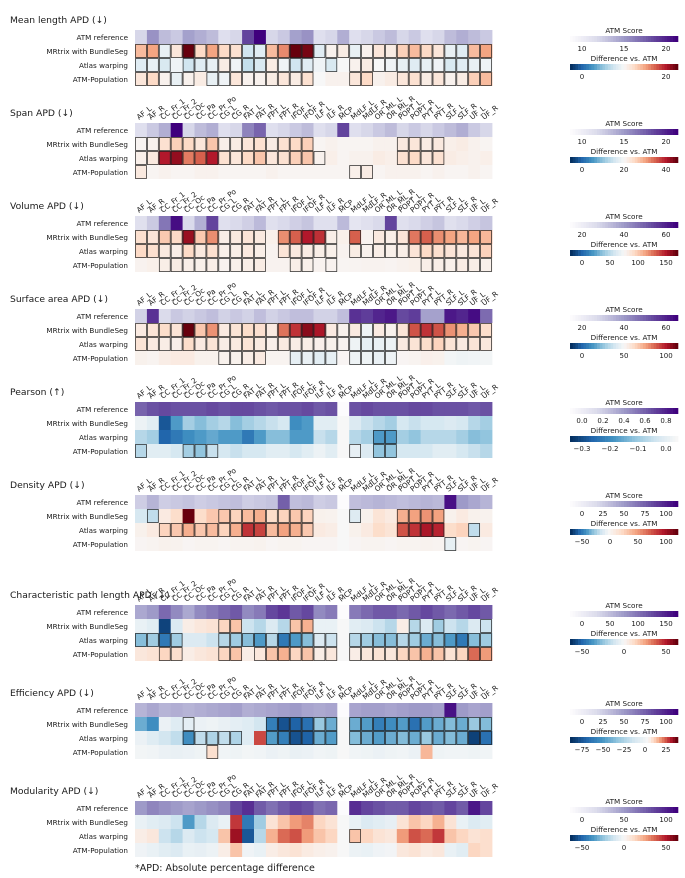 The width and height of the screenshot is (685, 878). I want to click on atm-colorbar-tick: 100, so click(665, 514).